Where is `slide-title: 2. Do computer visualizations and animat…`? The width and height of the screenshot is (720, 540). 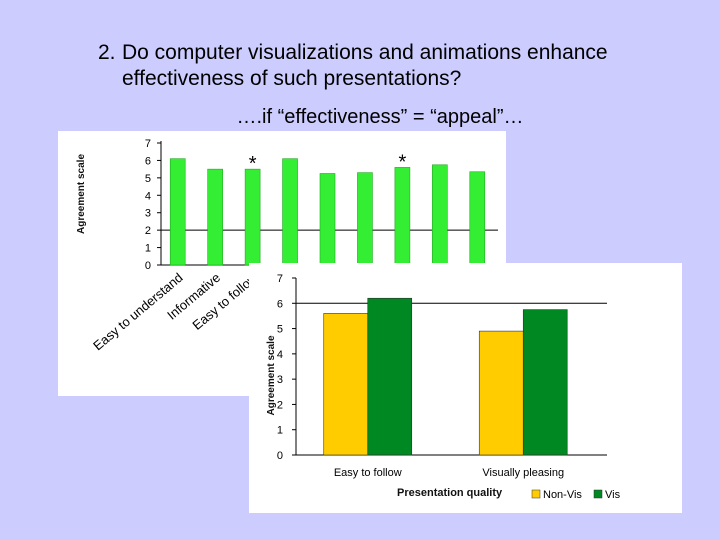 slide-title: 2. Do computer visualizations and animat… is located at coordinates (398, 66).